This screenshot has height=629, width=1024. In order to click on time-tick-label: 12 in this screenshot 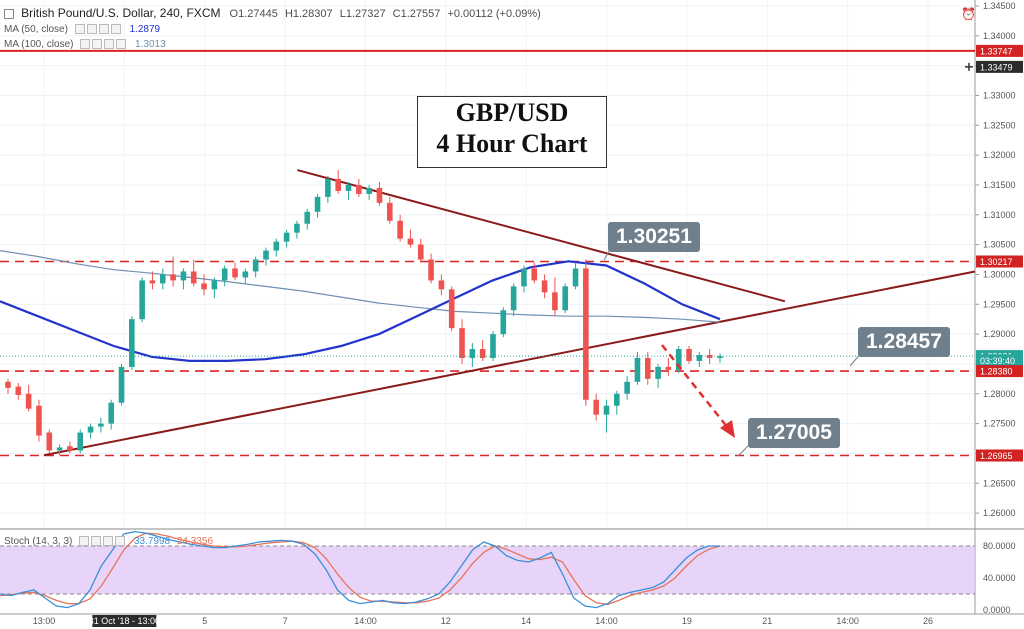, I will do `click(446, 621)`.